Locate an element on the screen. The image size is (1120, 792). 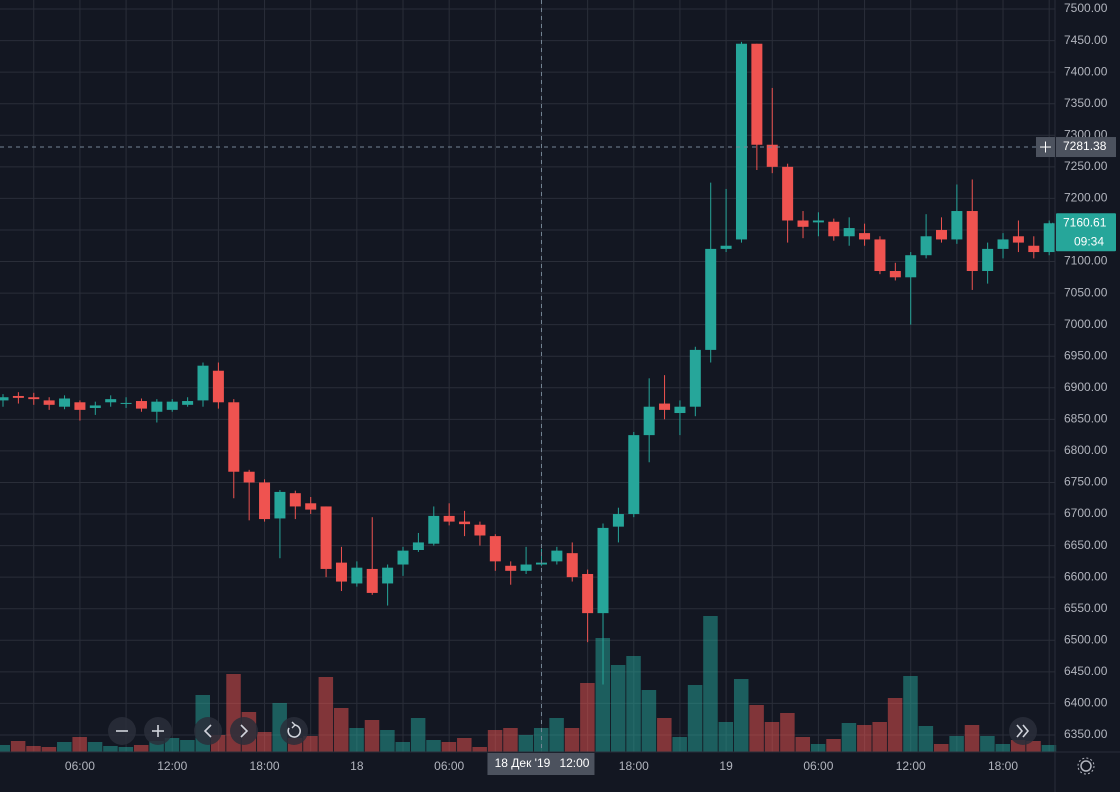
y-tick-label: 6800.00 is located at coordinates (1086, 450).